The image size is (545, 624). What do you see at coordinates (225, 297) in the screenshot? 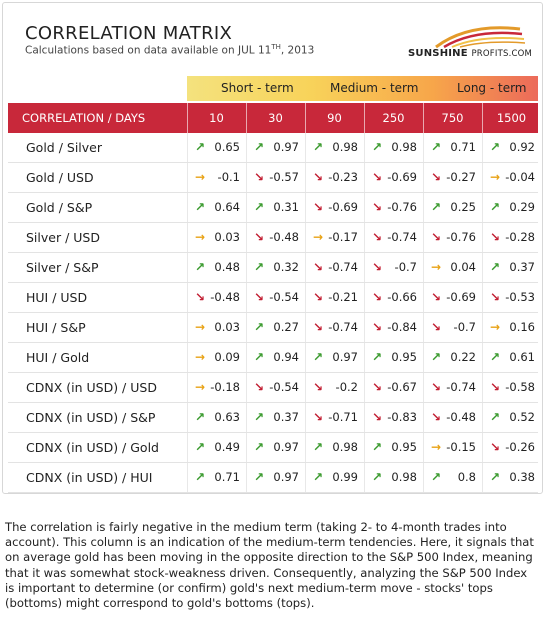
I see `correlation-value: -0.48` at bounding box center [225, 297].